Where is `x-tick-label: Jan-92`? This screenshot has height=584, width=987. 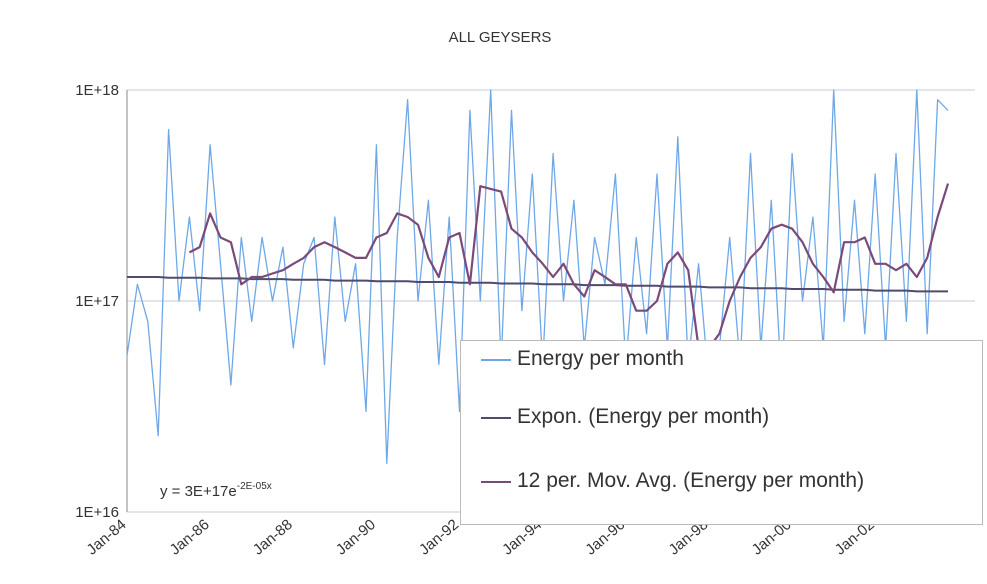
x-tick-label: Jan-92 is located at coordinates (439, 537).